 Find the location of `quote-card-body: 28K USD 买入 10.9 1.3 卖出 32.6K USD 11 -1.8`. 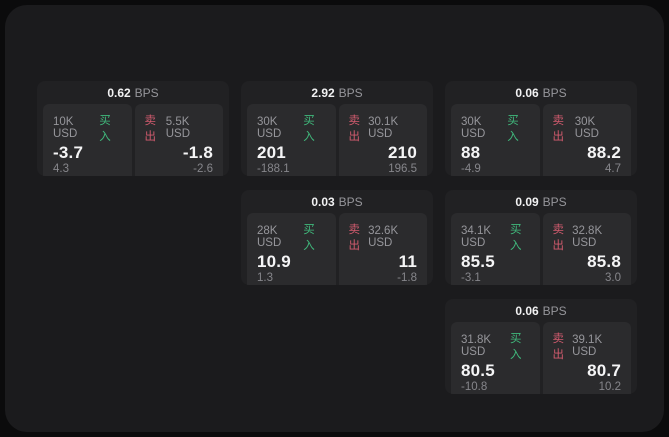

quote-card-body: 28K USD 买入 10.9 1.3 卖出 32.6K USD 11 -1.8 is located at coordinates (337, 248).